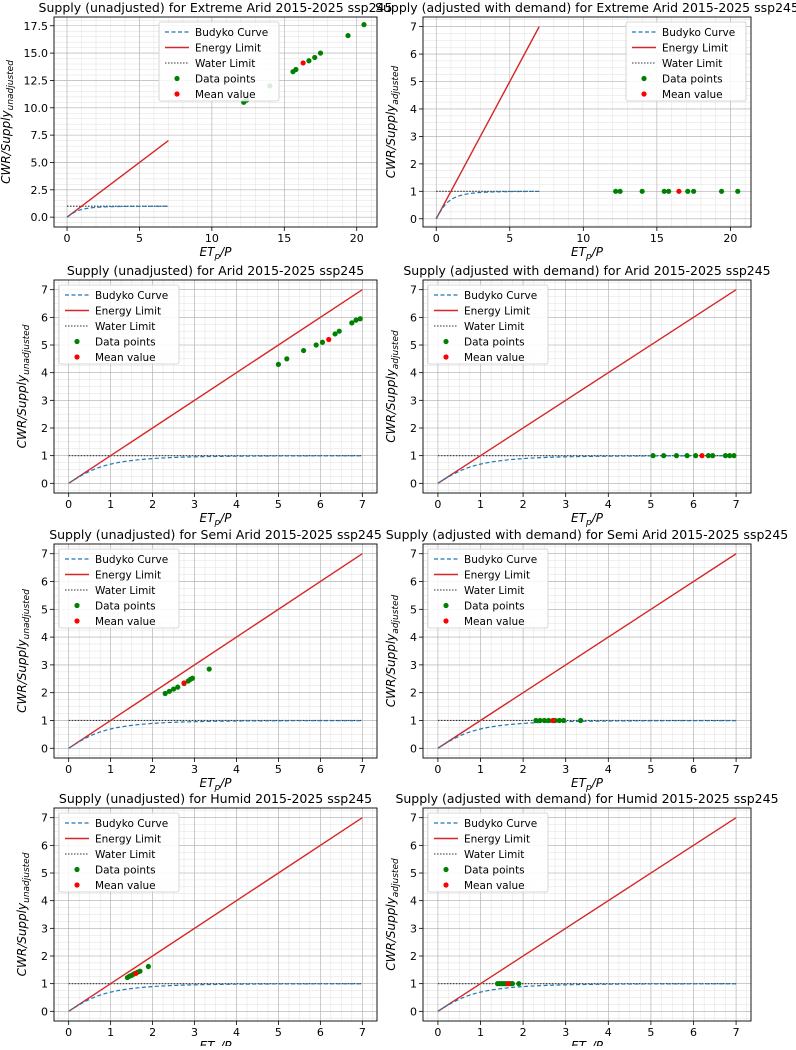  I want to click on x-axis-label-sub: p, so click(588, 257).